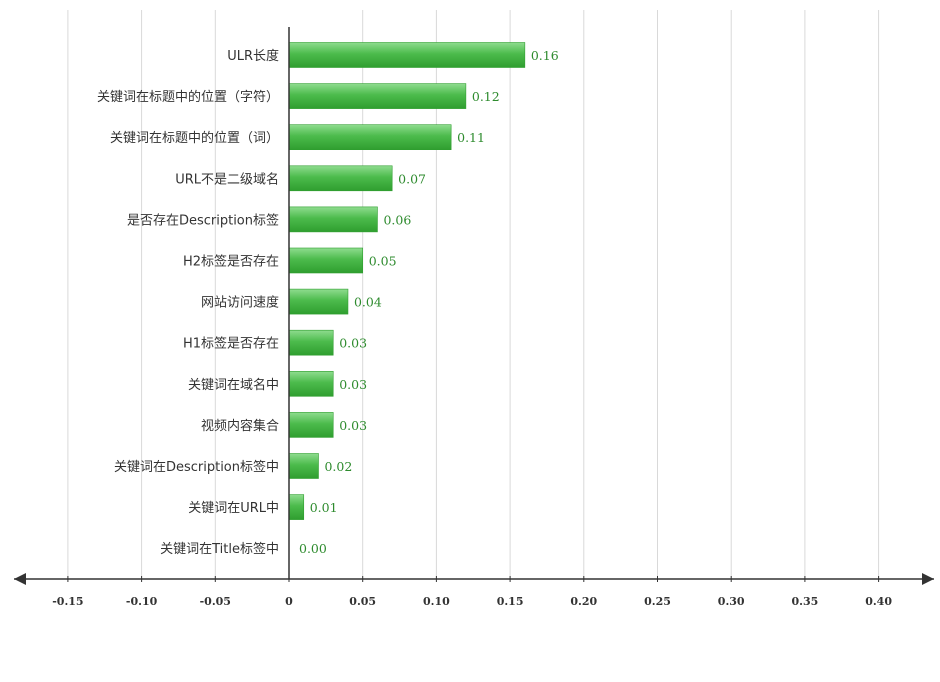 The width and height of the screenshot is (940, 682). What do you see at coordinates (215, 601) in the screenshot?
I see `x-tick-label: -0.05` at bounding box center [215, 601].